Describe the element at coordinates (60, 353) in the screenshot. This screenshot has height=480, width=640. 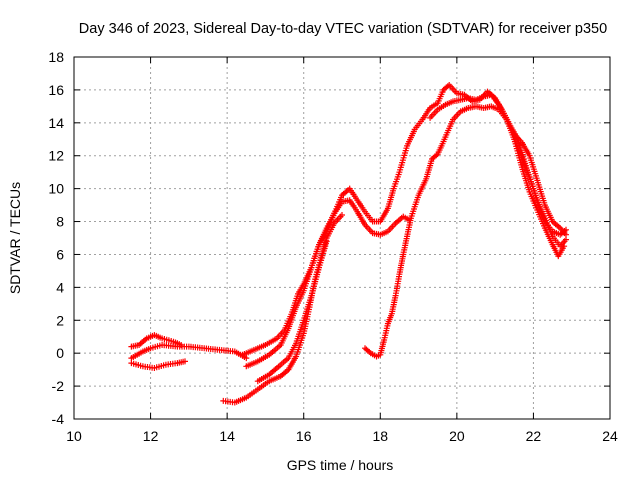
I see `y-tick-label: 0` at that location.